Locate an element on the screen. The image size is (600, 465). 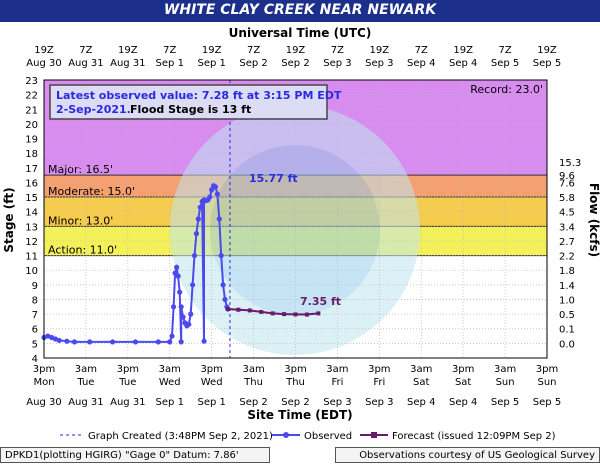
legend-forecast-label: Forecast (issued 12:09PM Sep 2) is located at coordinates (474, 436).